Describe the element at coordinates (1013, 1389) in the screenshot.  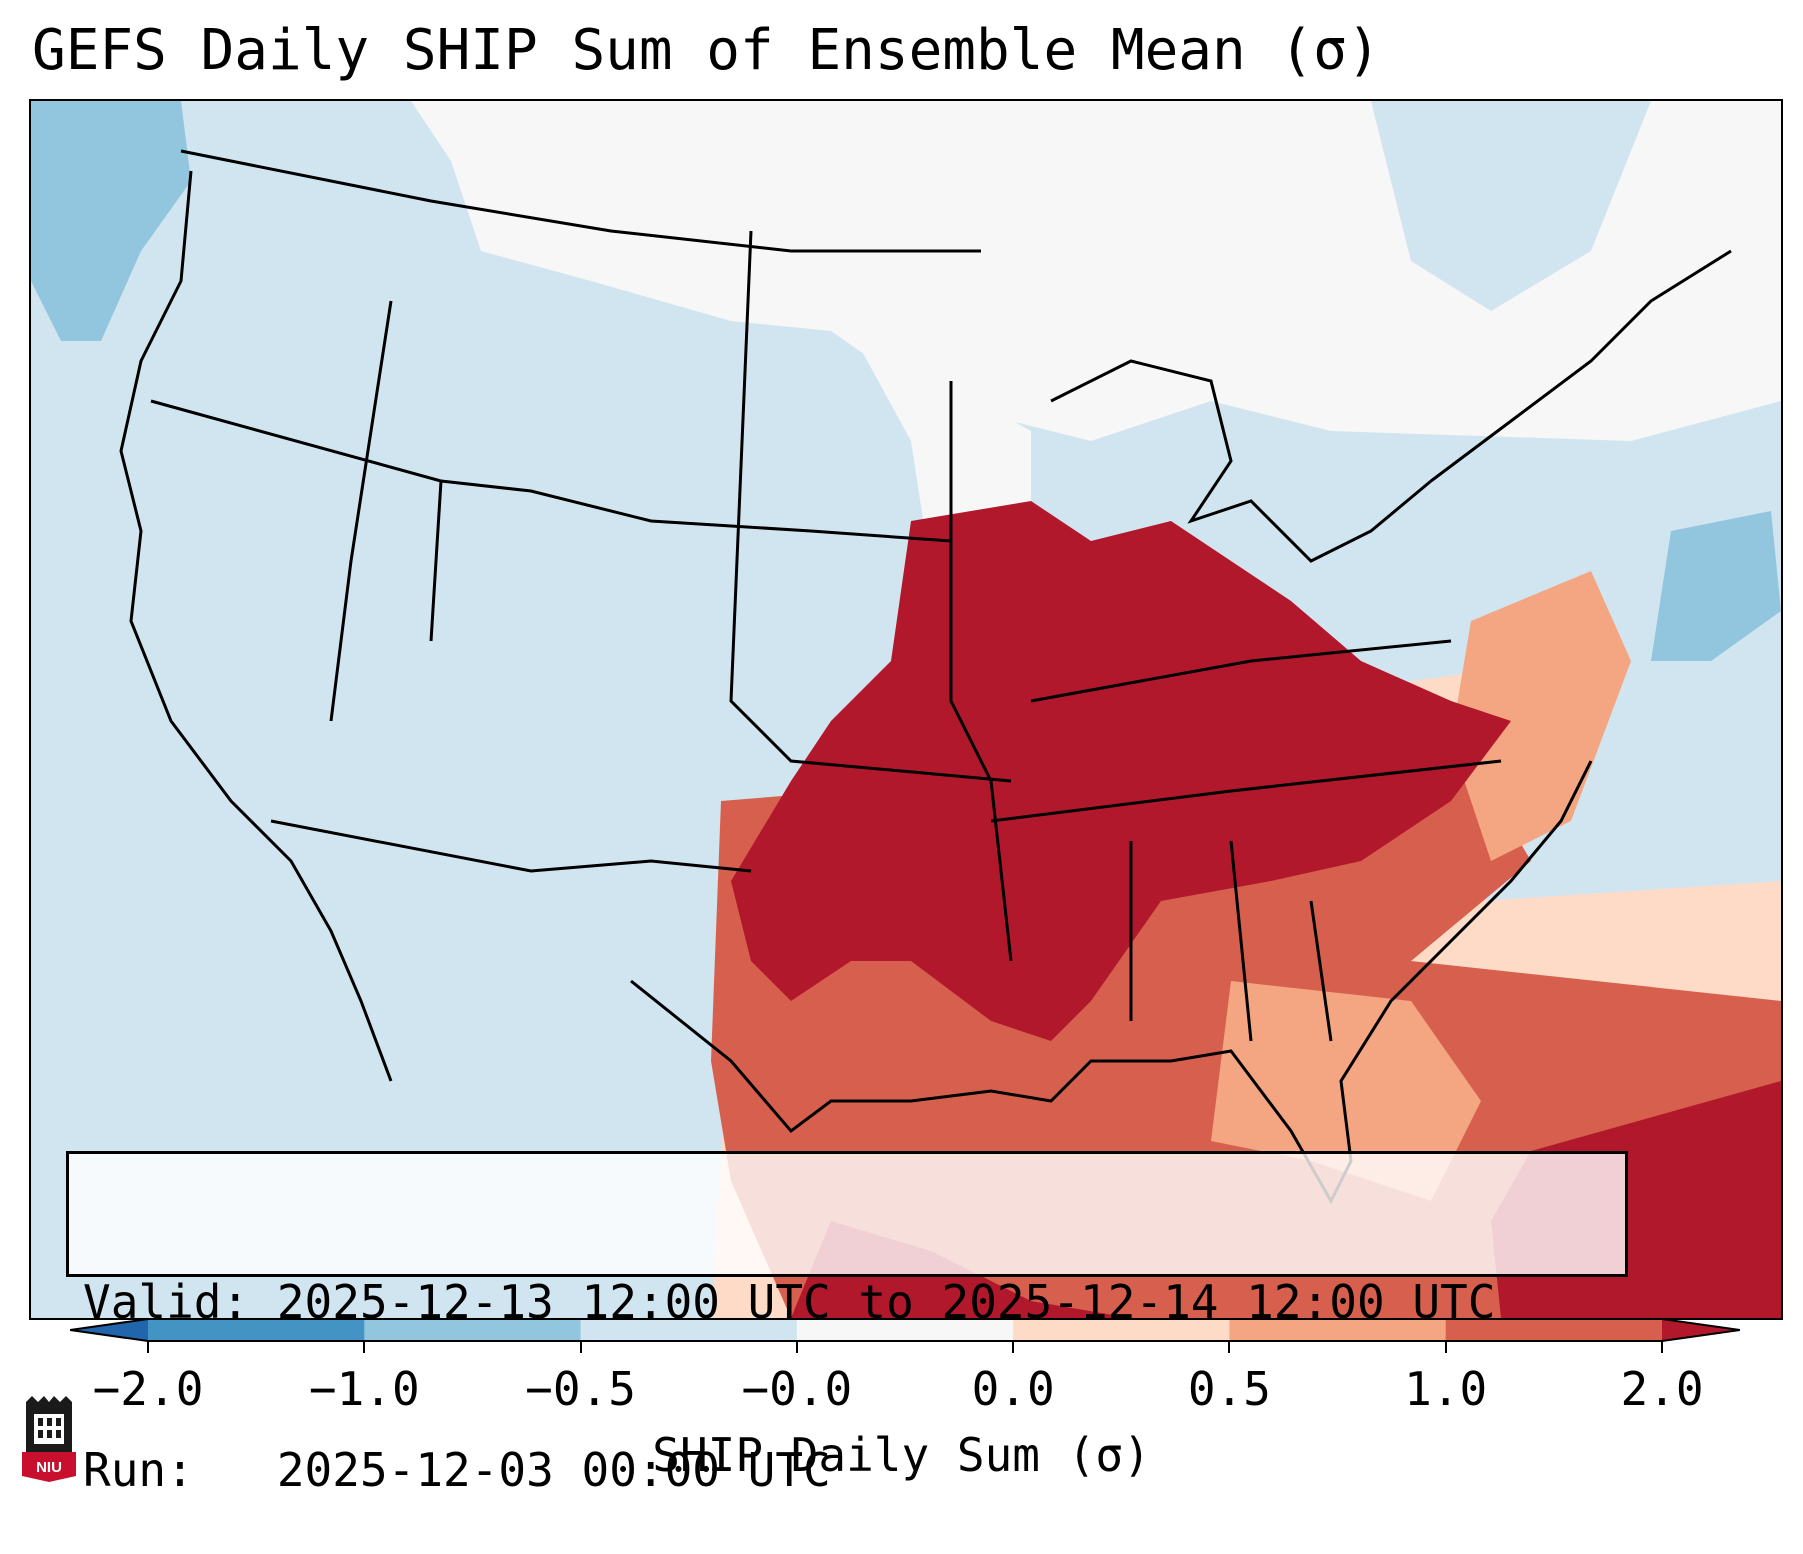
I see `colorbar-tick-label: 0.0` at that location.